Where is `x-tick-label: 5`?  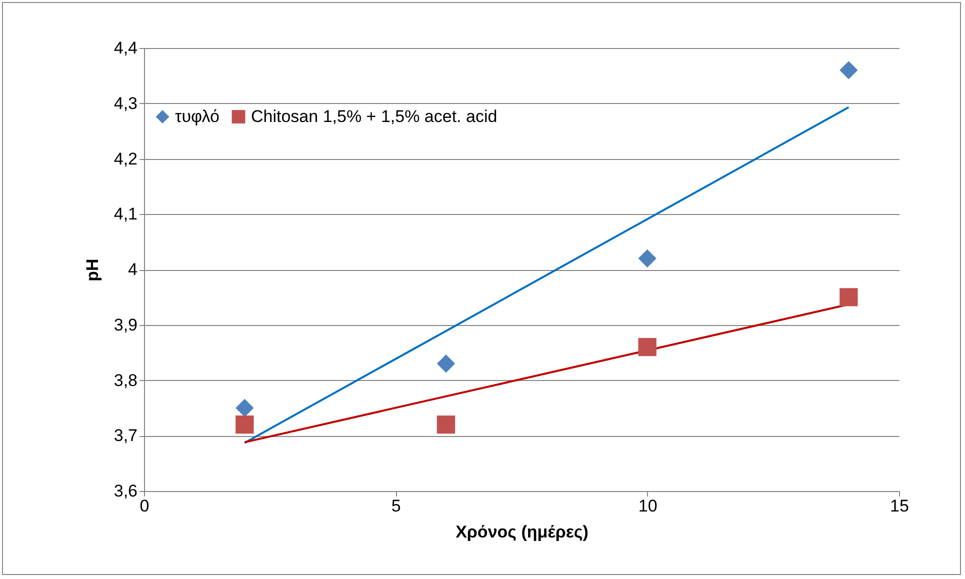
x-tick-label: 5 is located at coordinates (396, 506).